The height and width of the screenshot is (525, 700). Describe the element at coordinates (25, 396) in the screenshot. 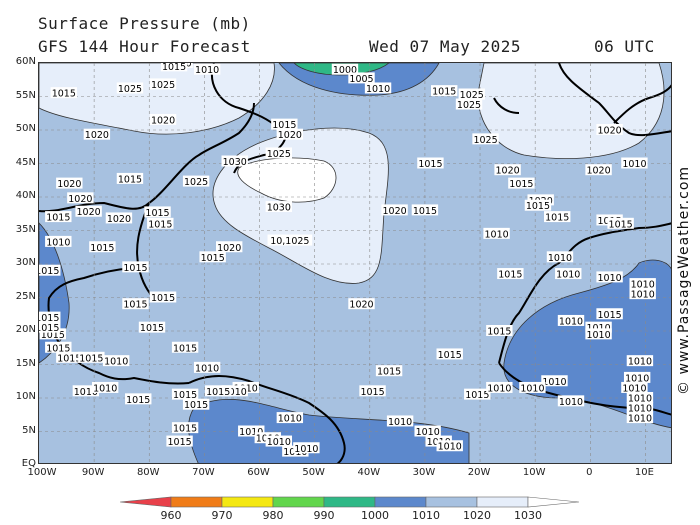

I see `latitude-label: 10N` at that location.